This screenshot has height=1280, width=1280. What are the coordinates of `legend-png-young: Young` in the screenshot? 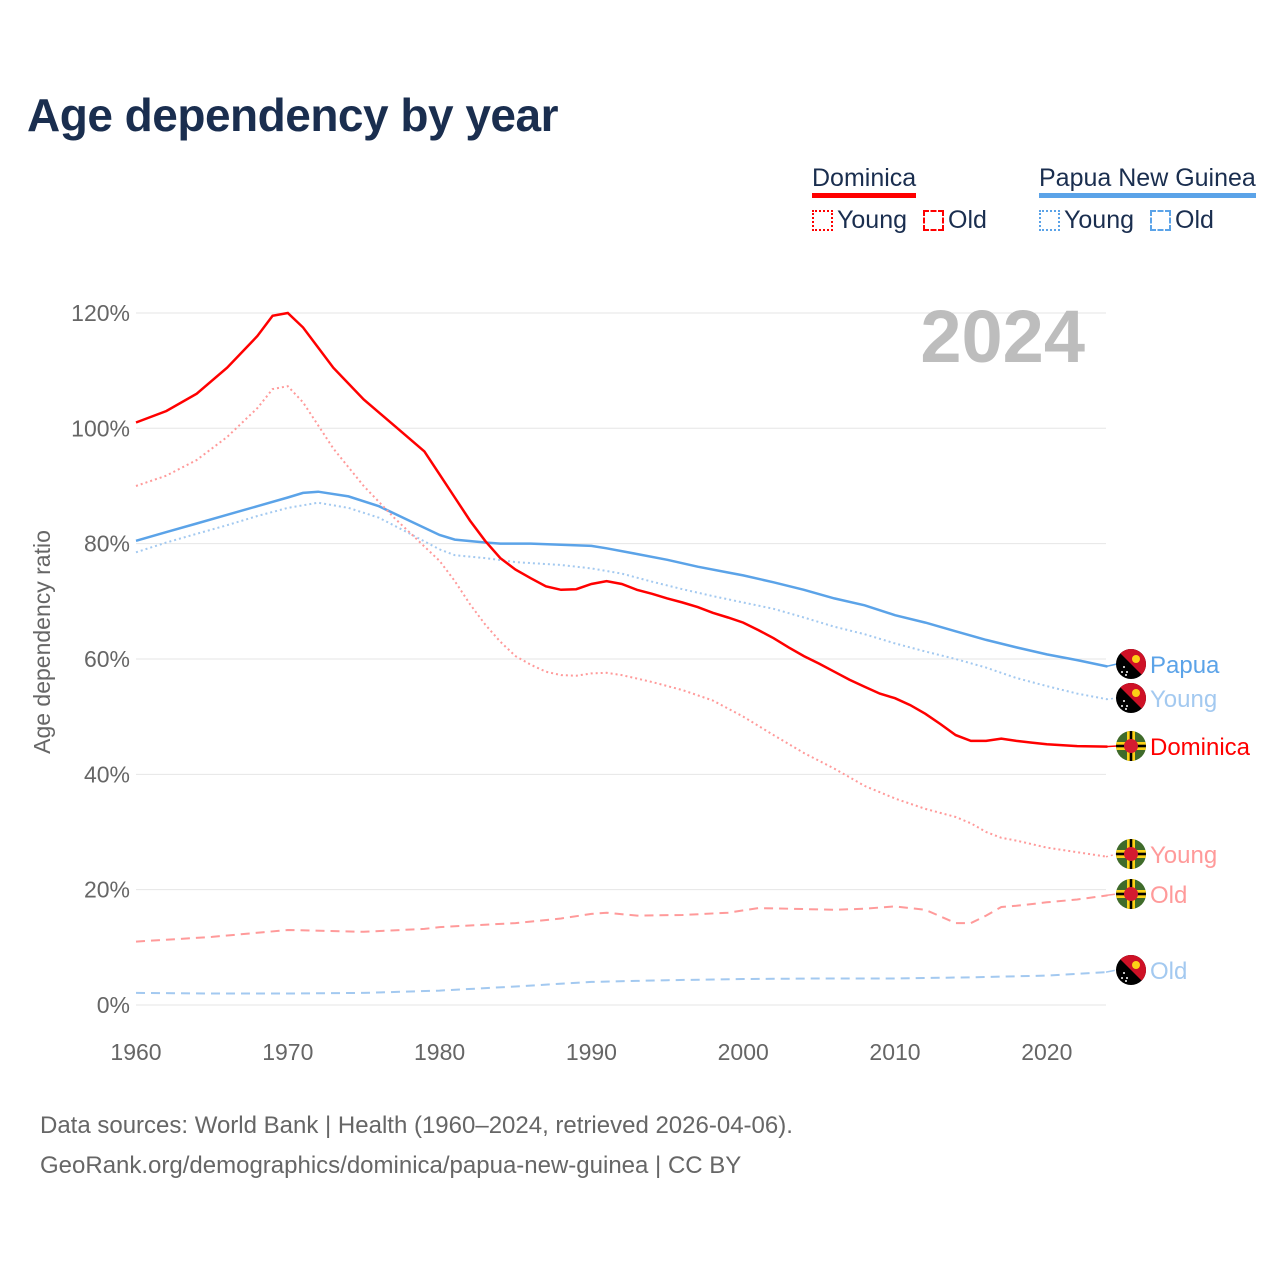 It's located at (1086, 220).